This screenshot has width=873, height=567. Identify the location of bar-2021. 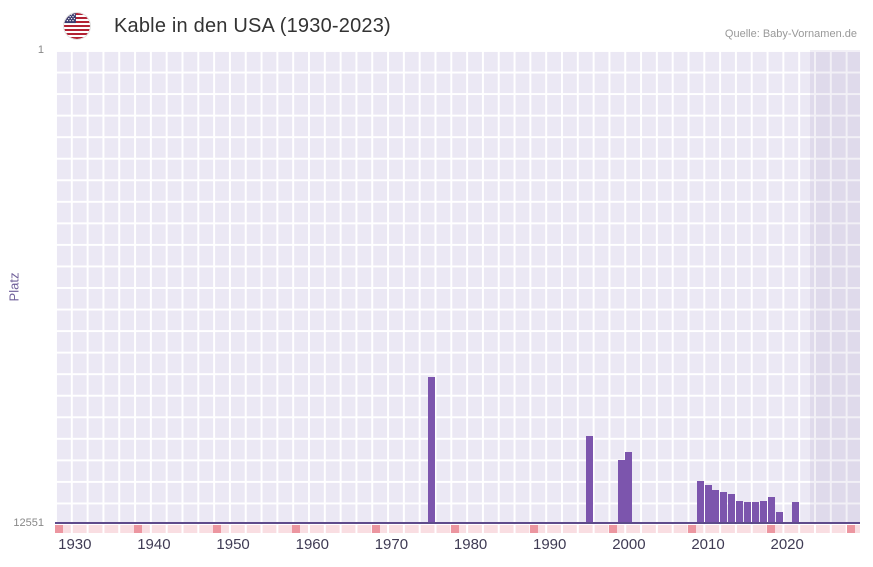
(795, 512).